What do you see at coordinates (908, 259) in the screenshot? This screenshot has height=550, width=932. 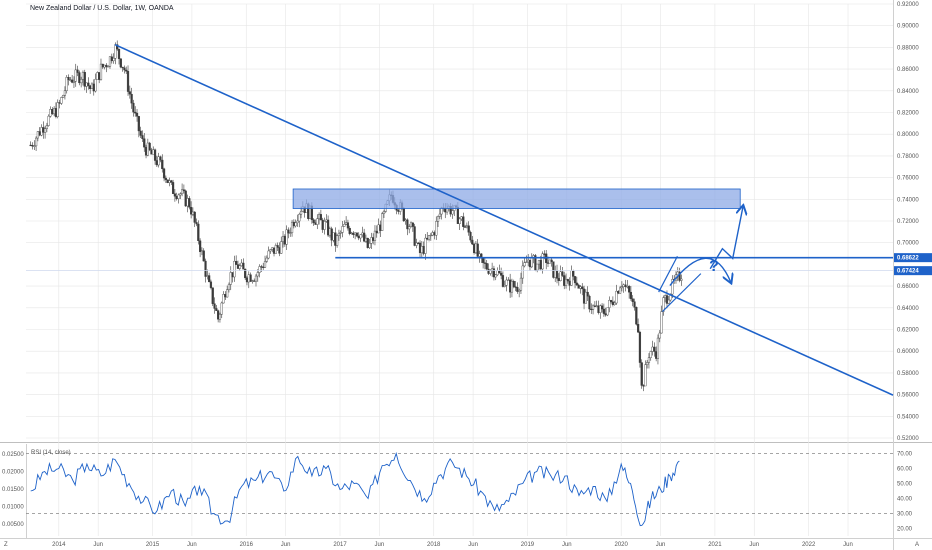 I see `price-label: 0.68622` at bounding box center [908, 259].